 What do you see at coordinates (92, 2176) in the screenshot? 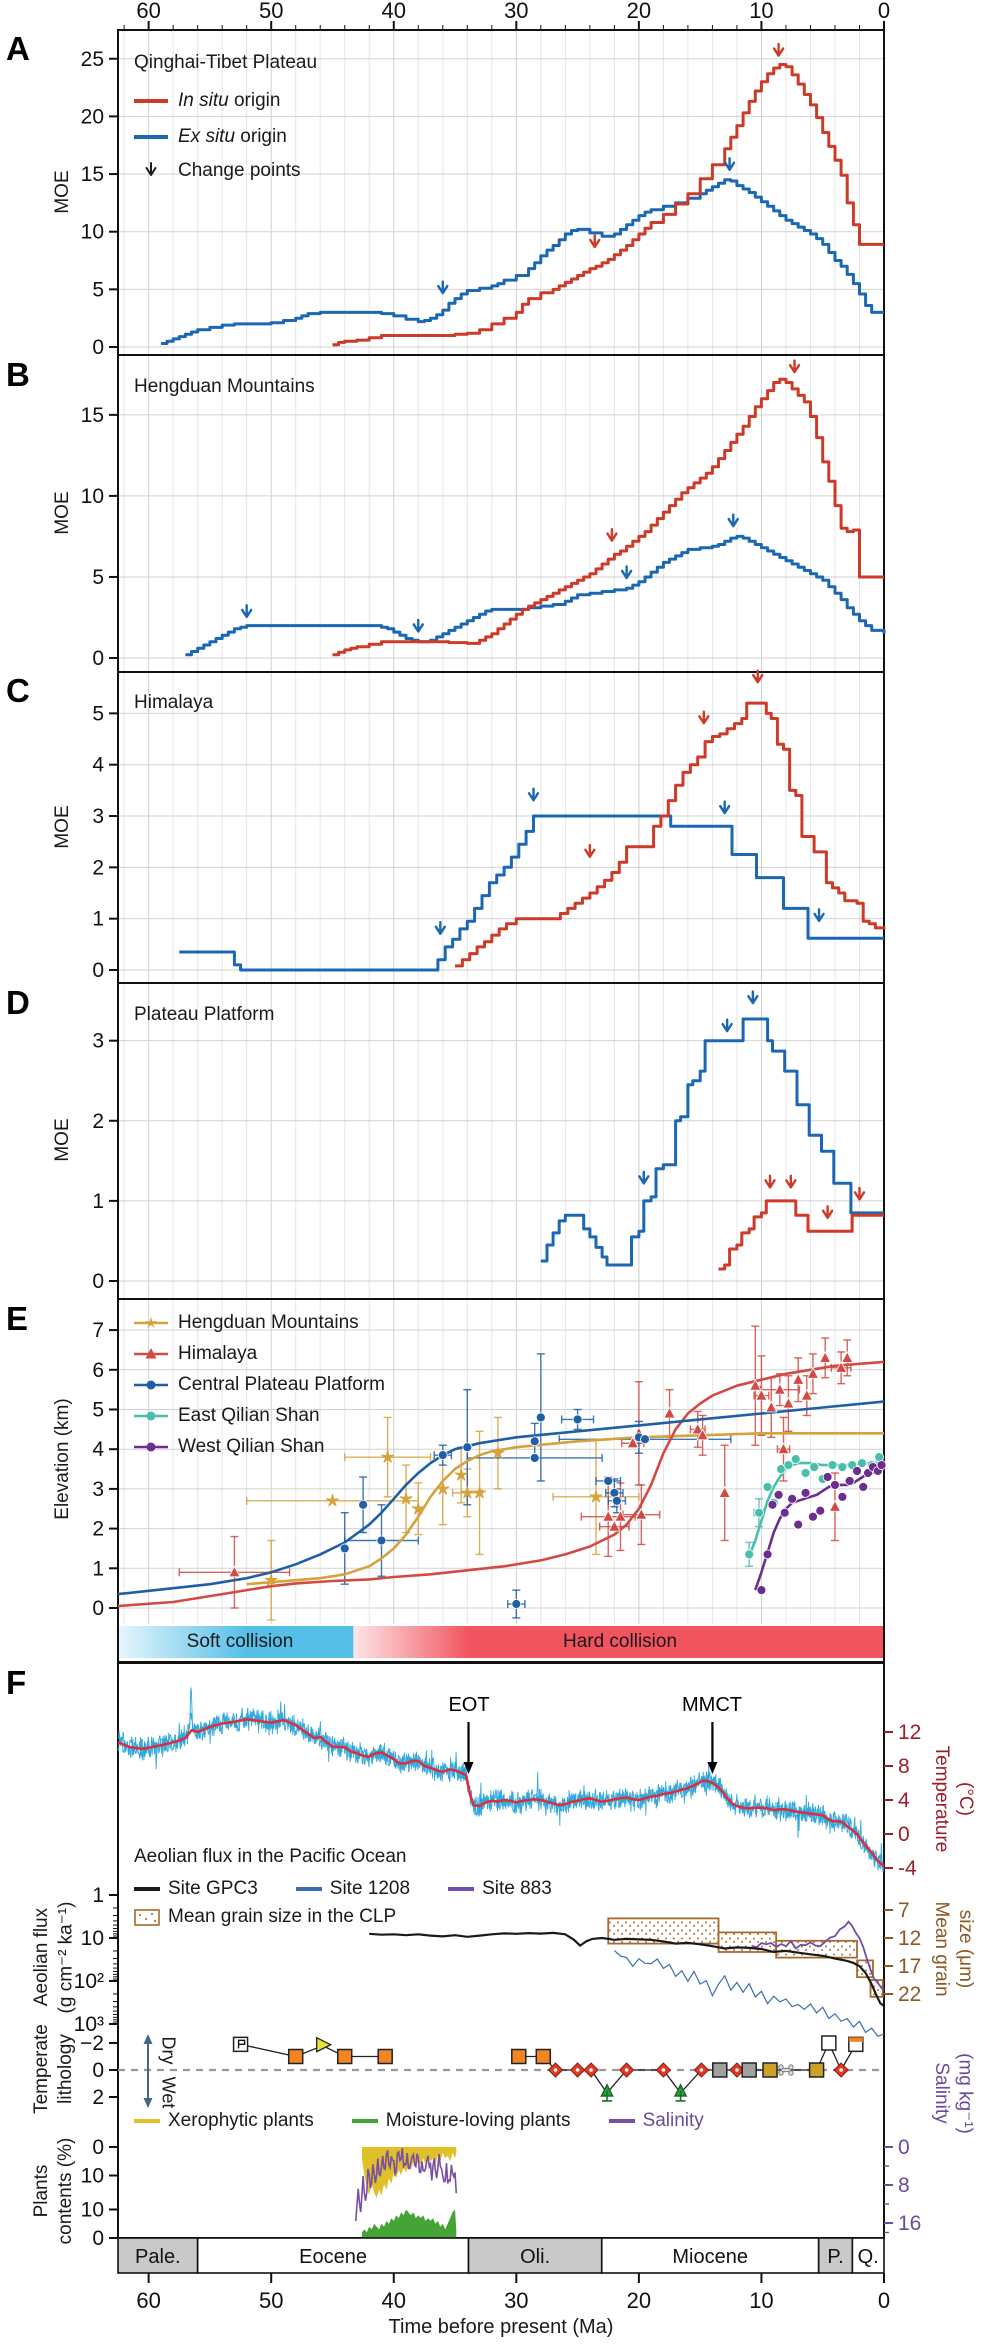
I see `plants-tick-label: 10` at bounding box center [92, 2176].